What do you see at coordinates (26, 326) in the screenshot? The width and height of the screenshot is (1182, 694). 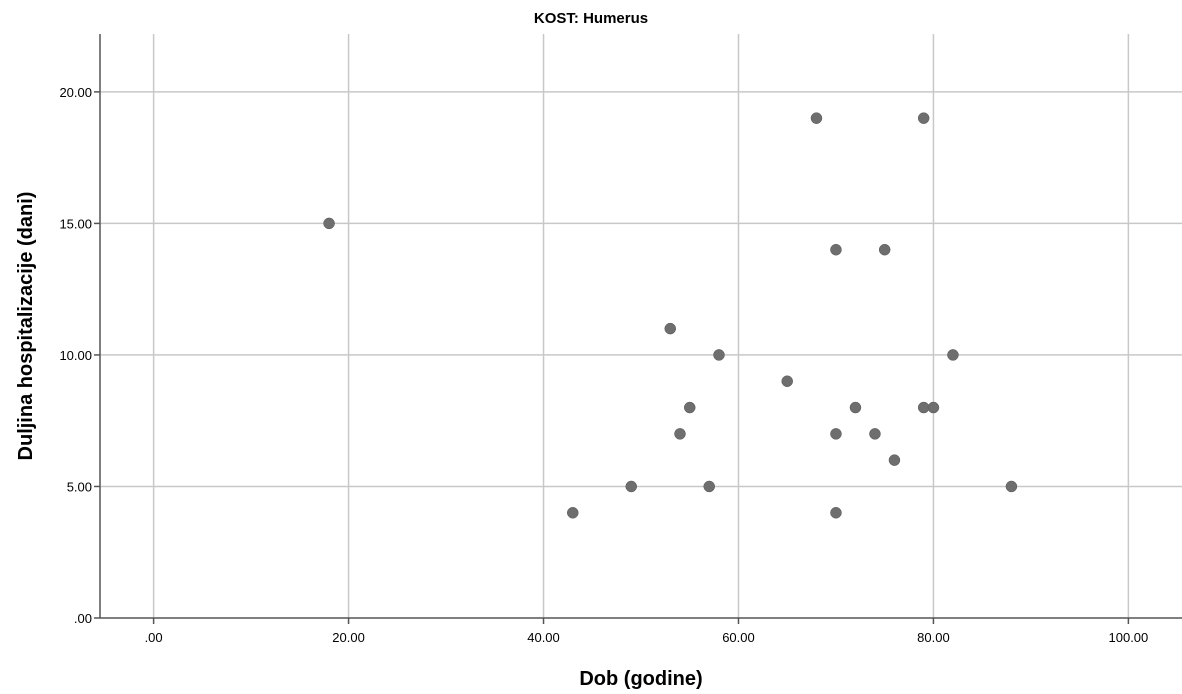 I see `y-axis-label: Duljina hospitalizacije (dani)` at bounding box center [26, 326].